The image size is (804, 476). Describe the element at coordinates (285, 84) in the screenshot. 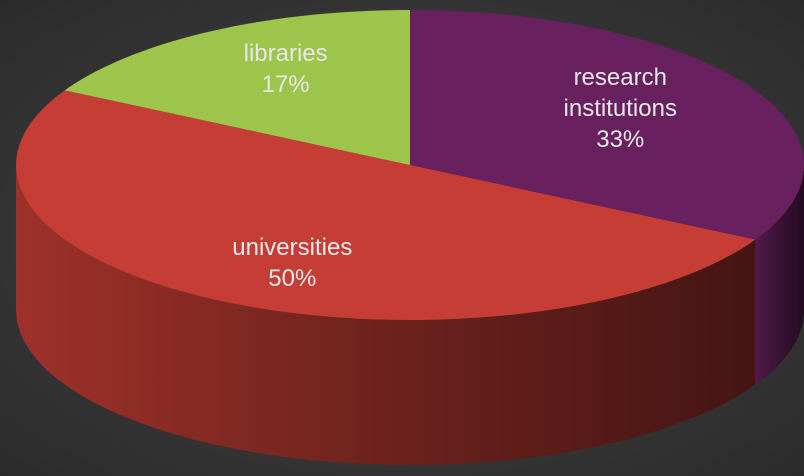

I see `value-label: 17%` at that location.